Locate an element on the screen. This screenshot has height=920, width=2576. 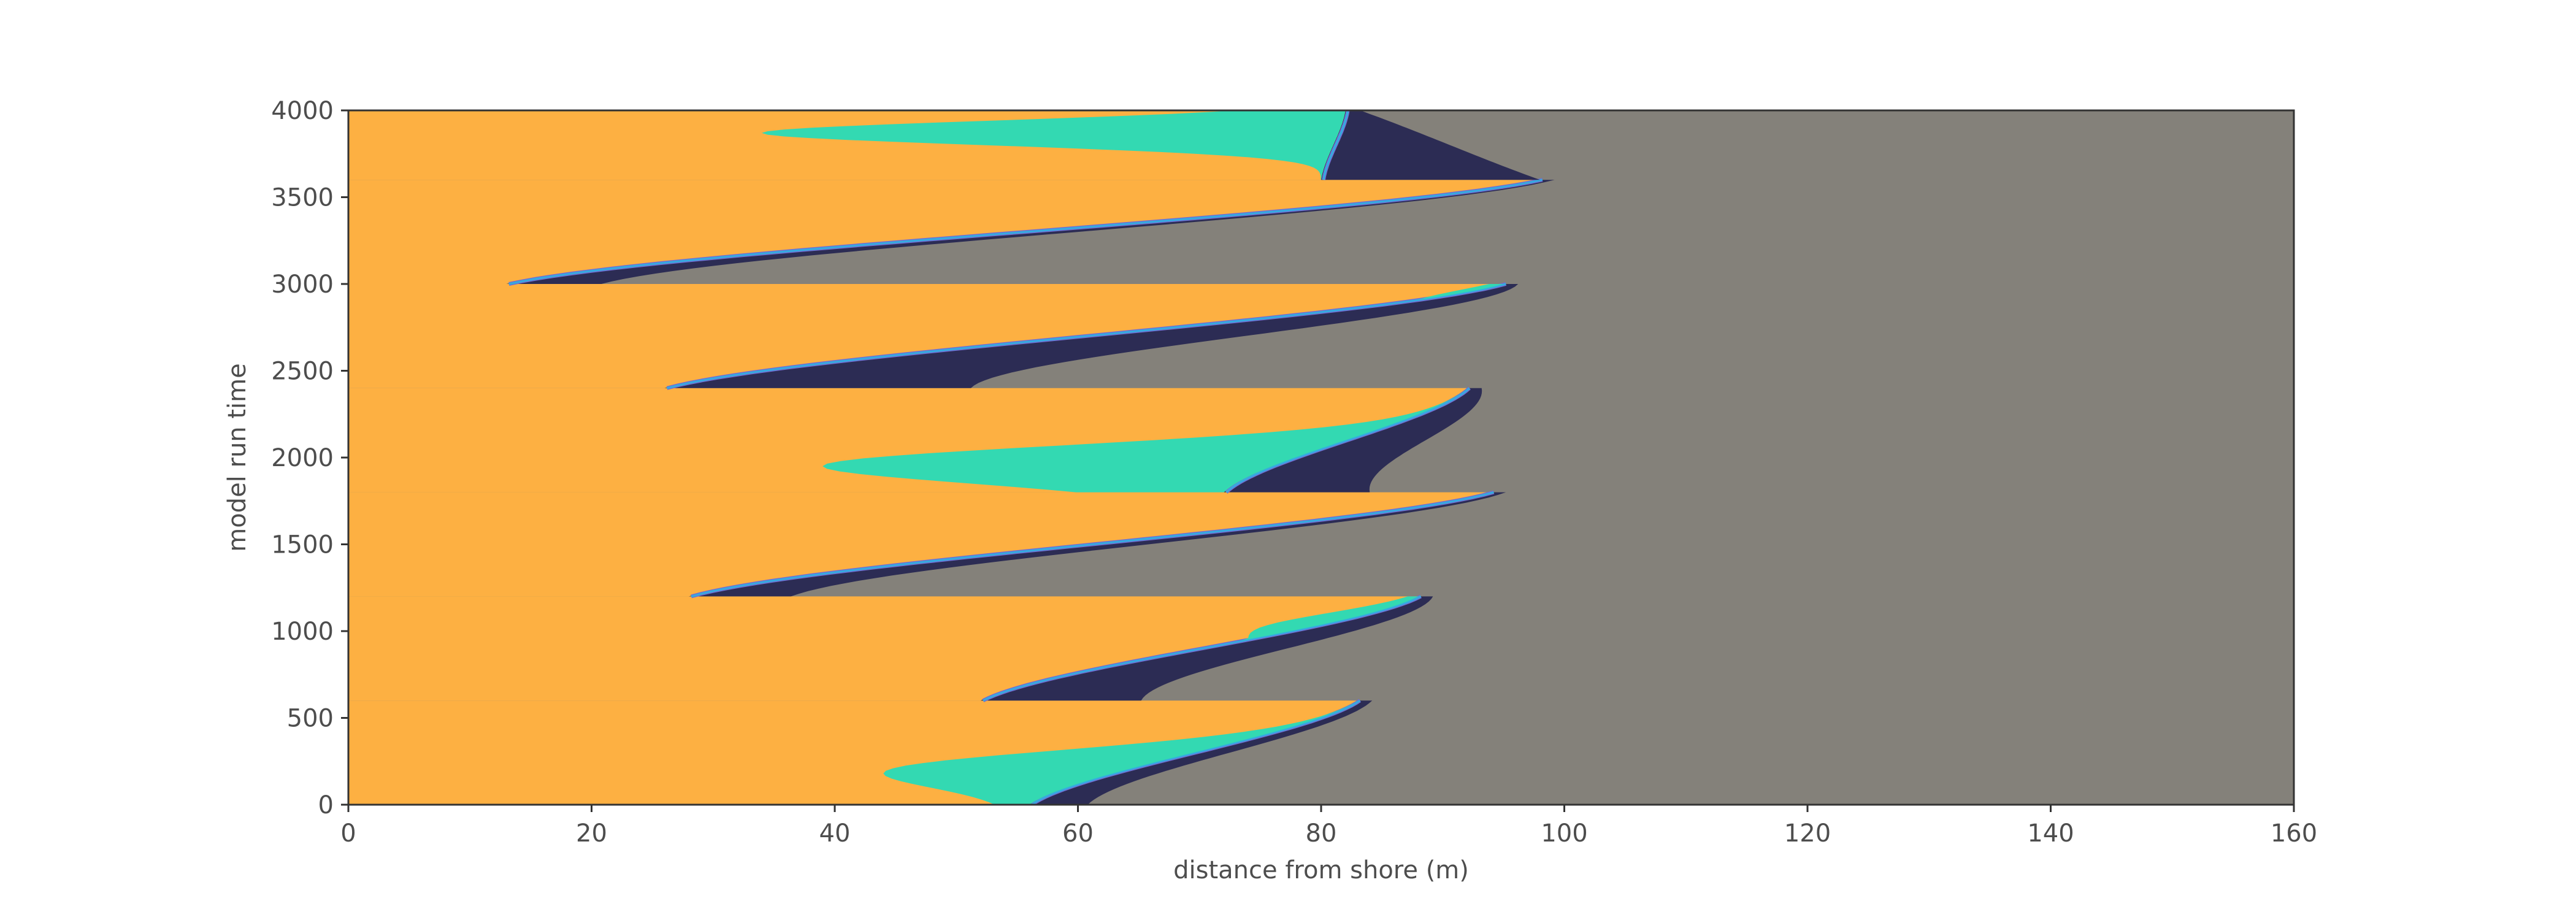
y-tick-label: 2000 is located at coordinates (302, 458).